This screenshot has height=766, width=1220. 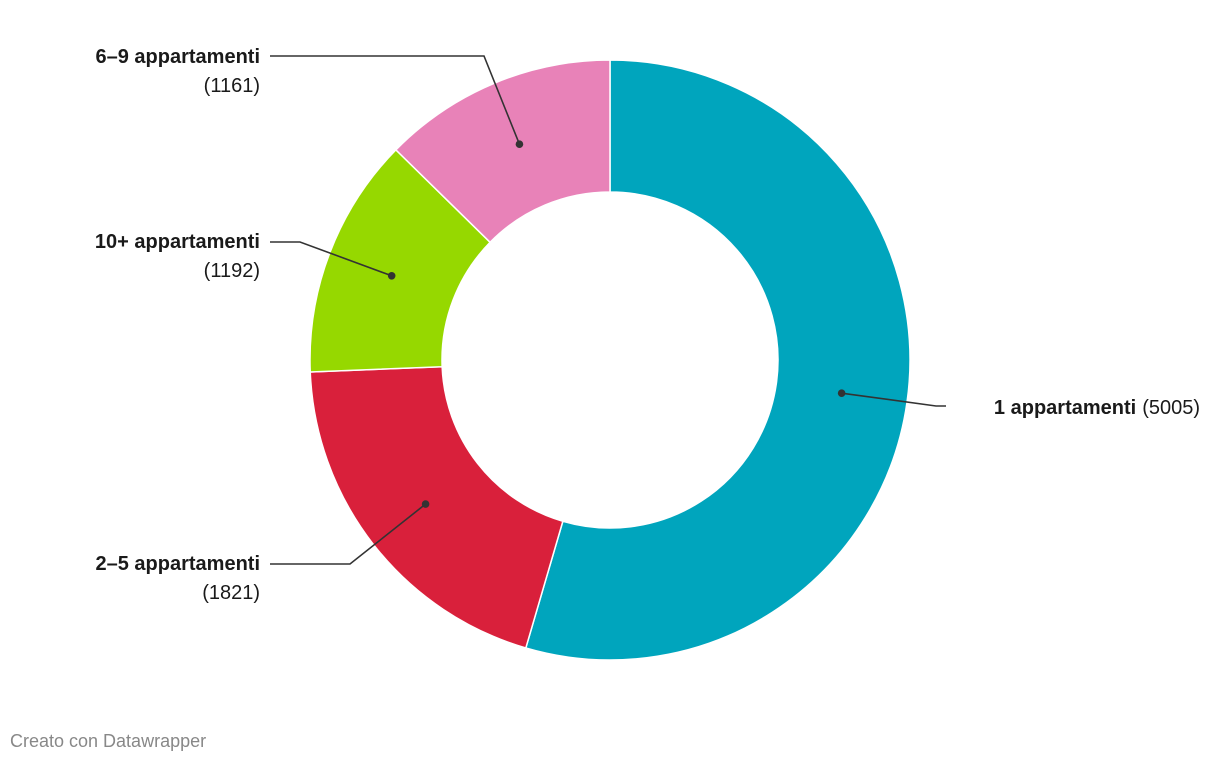 I want to click on label-1-appartamenti: 1 appartamenti (5005), so click(x=1097, y=408).